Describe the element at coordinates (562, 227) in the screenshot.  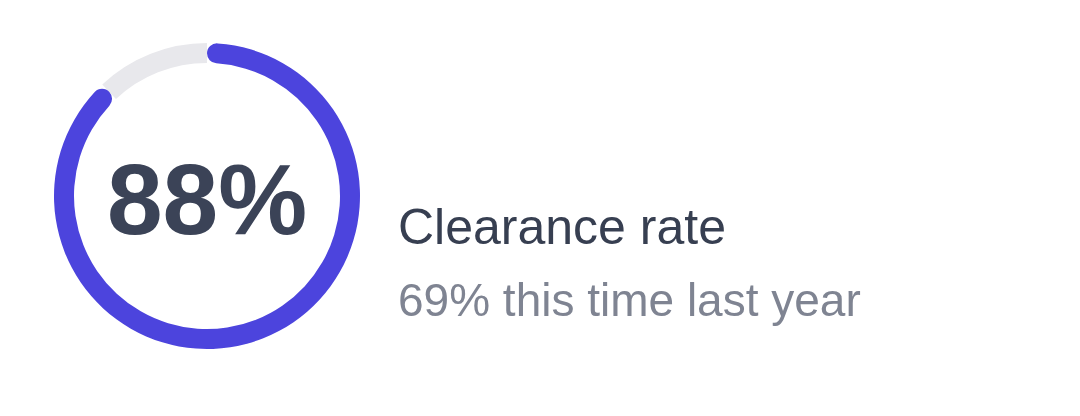
I see `text: Clearance rate` at that location.